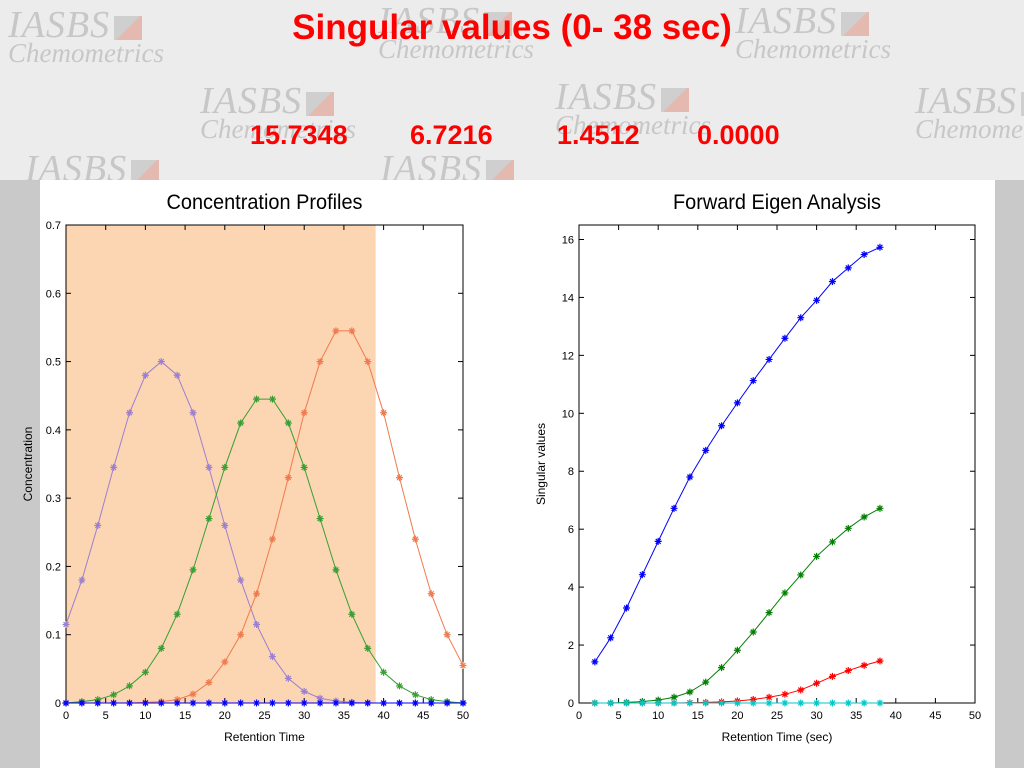 The width and height of the screenshot is (1024, 768). What do you see at coordinates (598, 135) in the screenshot?
I see `singular-value: 1.4512` at bounding box center [598, 135].